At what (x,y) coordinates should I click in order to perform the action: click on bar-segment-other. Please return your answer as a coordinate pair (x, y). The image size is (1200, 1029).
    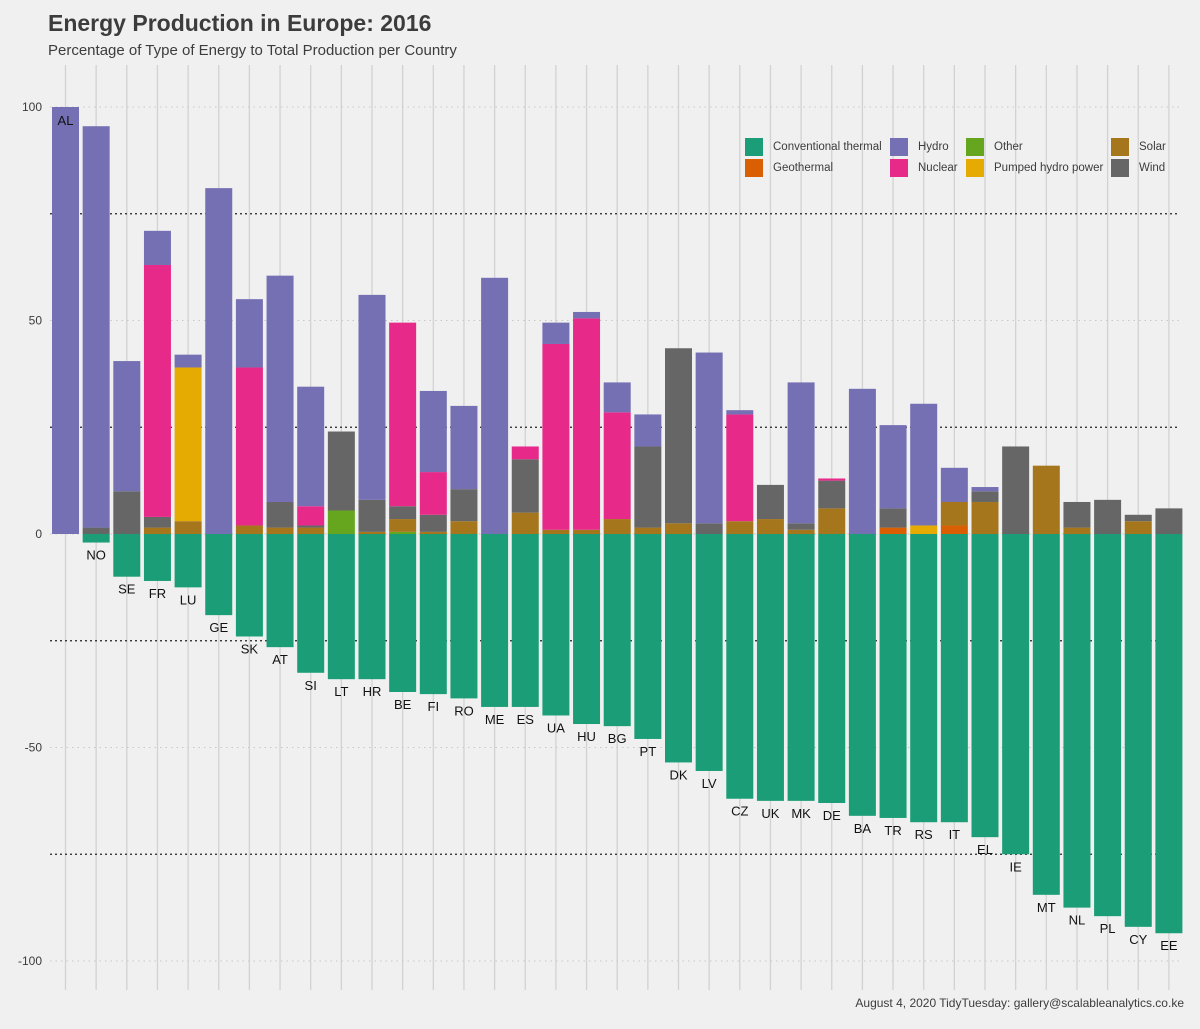
    Looking at the image, I should click on (341, 522).